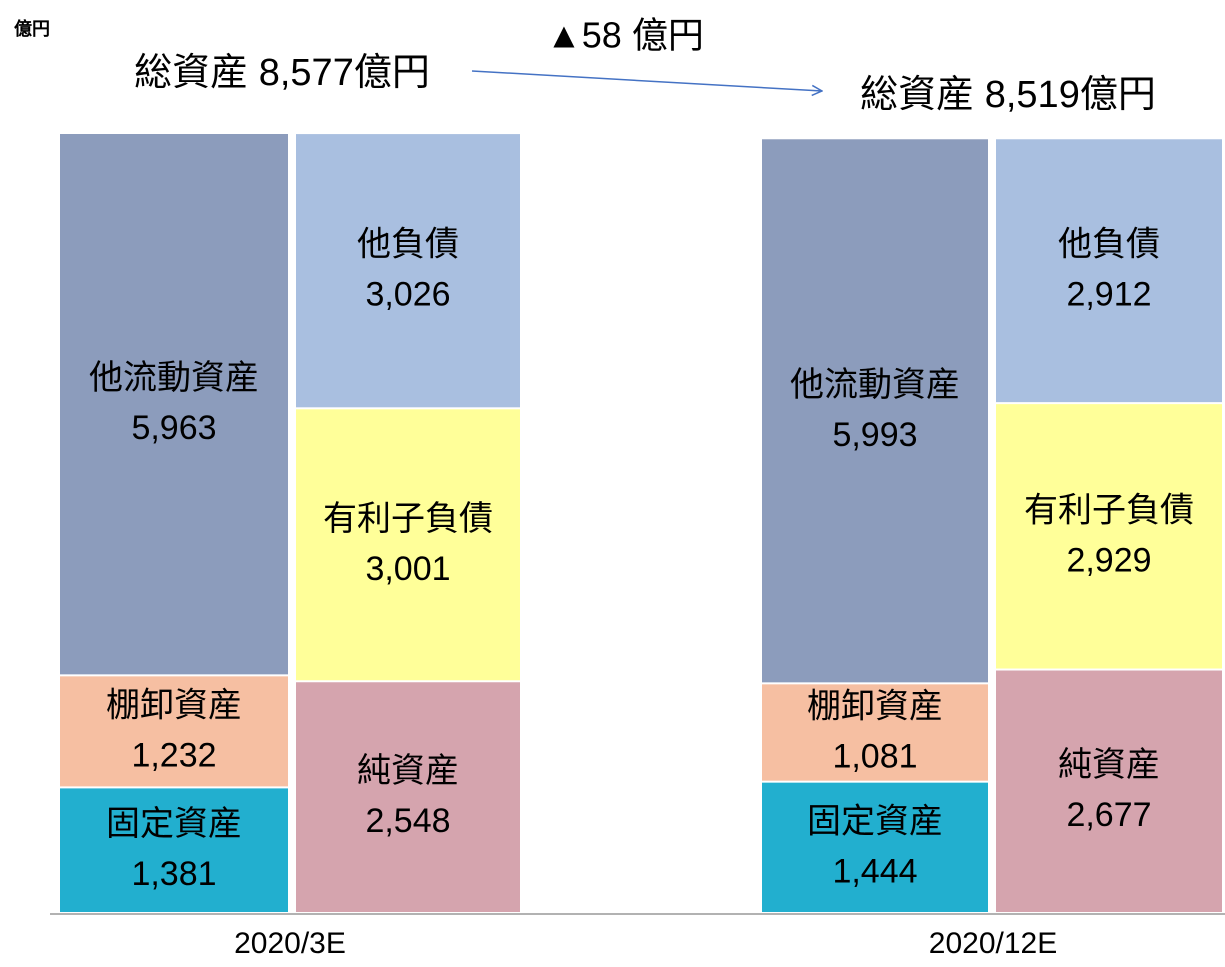 This screenshot has height=967, width=1225. I want to click on unit-label: 億円, so click(32, 28).